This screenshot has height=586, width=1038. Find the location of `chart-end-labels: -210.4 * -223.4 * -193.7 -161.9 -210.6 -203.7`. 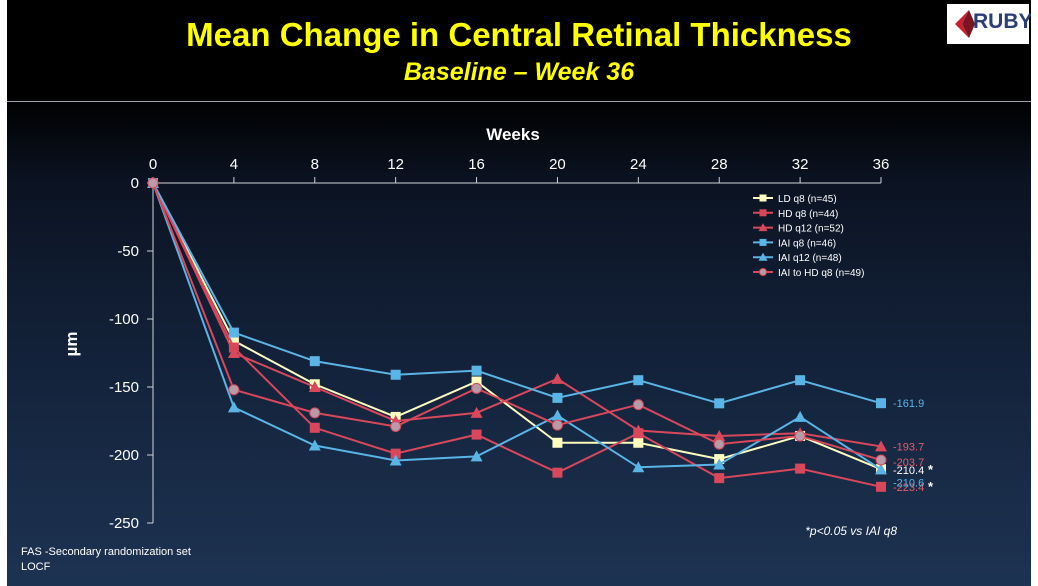

chart-end-labels: -210.4 * -223.4 * -193.7 -161.9 -210.6 -203.7 is located at coordinates (913, 446).